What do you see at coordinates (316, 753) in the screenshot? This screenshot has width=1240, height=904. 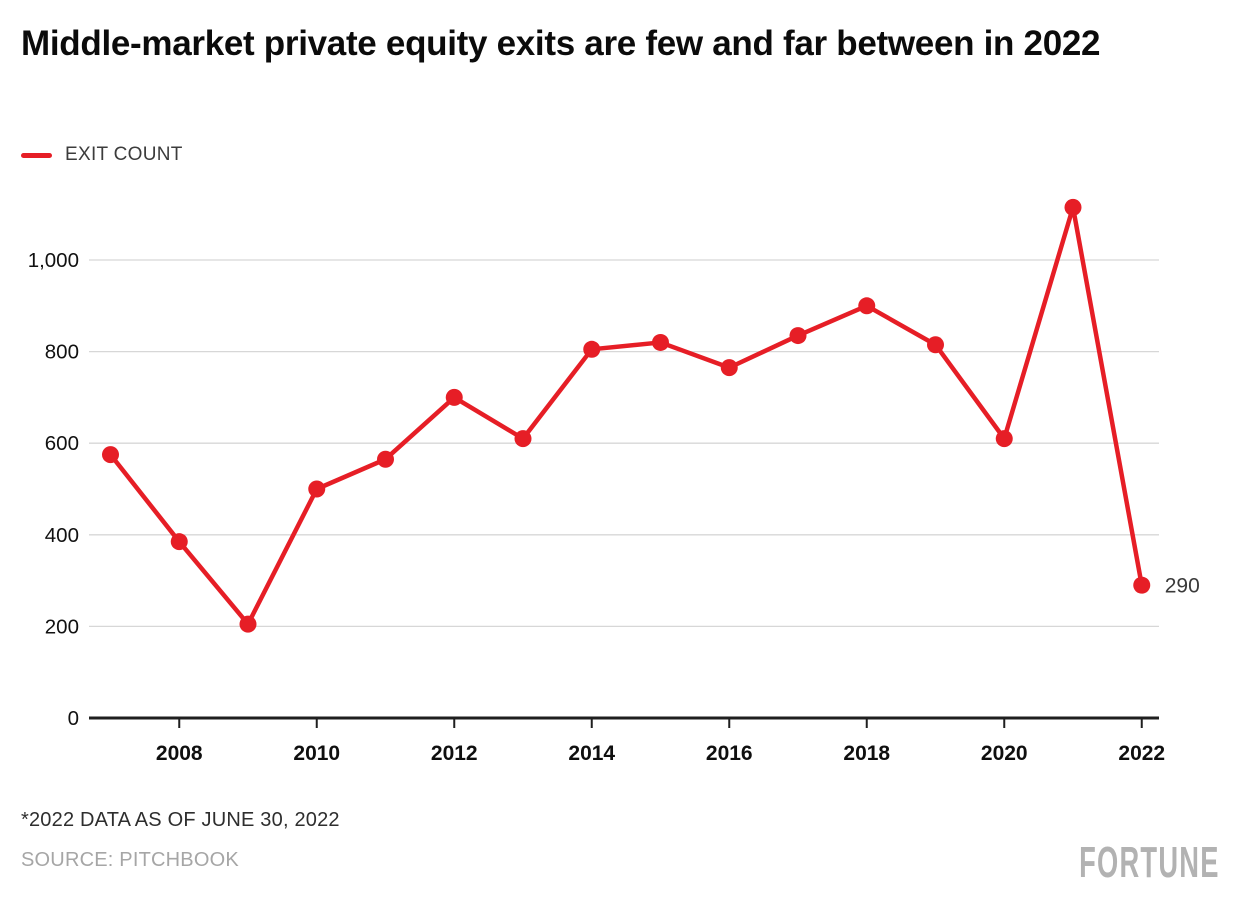 I see `x-tick-label-2010: 2010` at bounding box center [316, 753].